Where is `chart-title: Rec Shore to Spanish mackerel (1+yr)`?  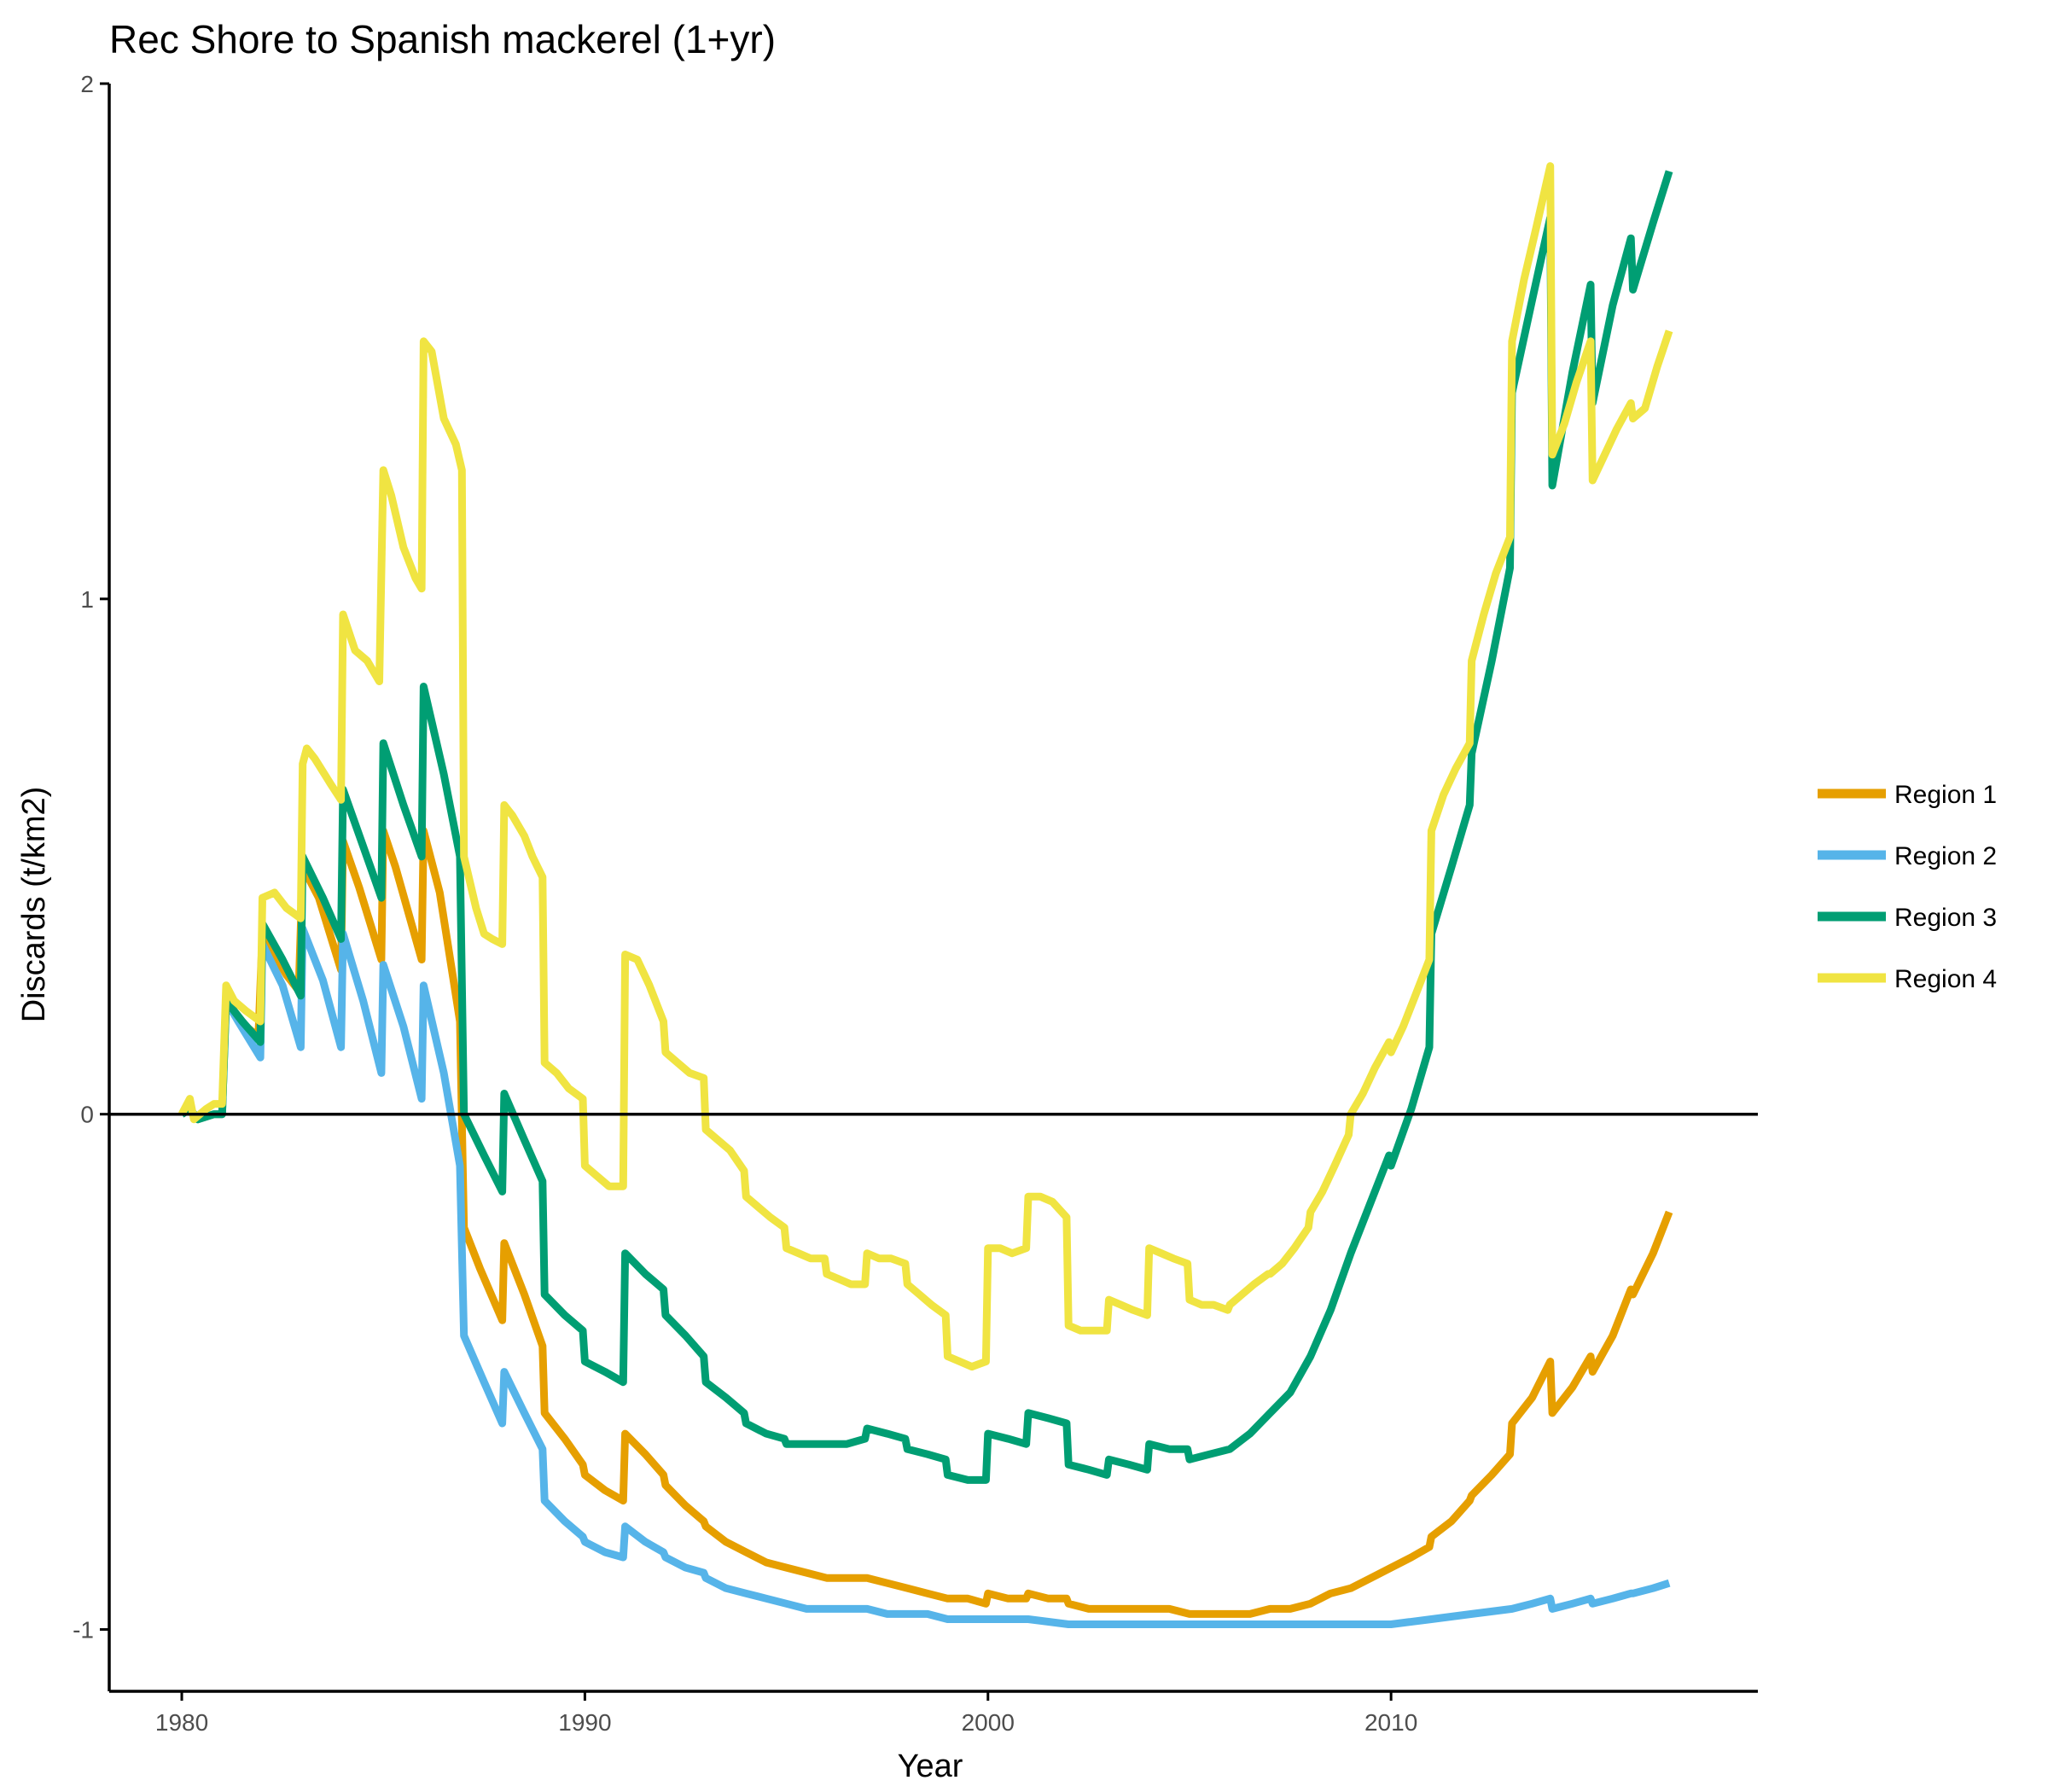
chart-title: Rec Shore to Spanish mackerel (1+yr) is located at coordinates (442, 39).